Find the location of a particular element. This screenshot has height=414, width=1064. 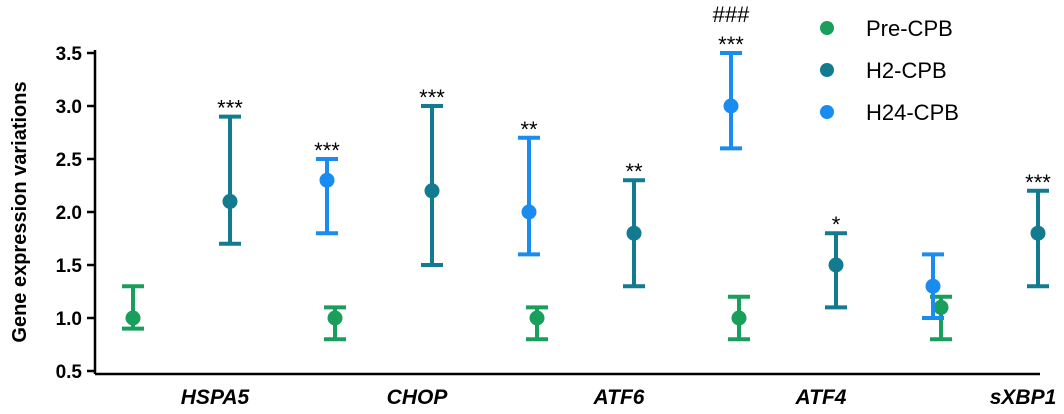

x-category-label: HSPA5 is located at coordinates (215, 397).